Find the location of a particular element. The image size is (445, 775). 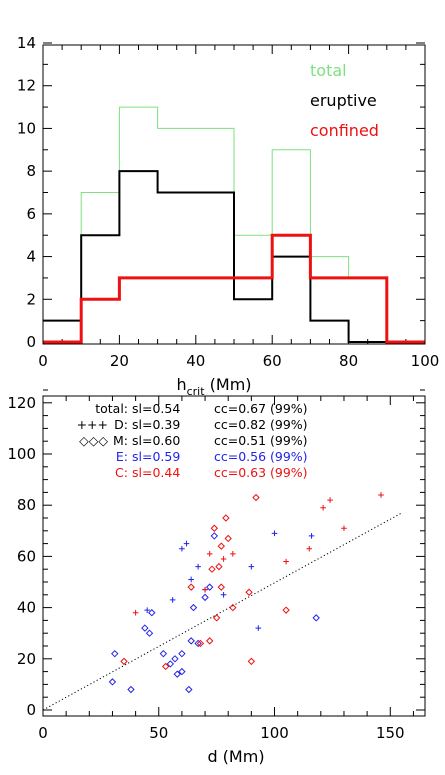

y-tick-label: 40 is located at coordinates (26, 608).